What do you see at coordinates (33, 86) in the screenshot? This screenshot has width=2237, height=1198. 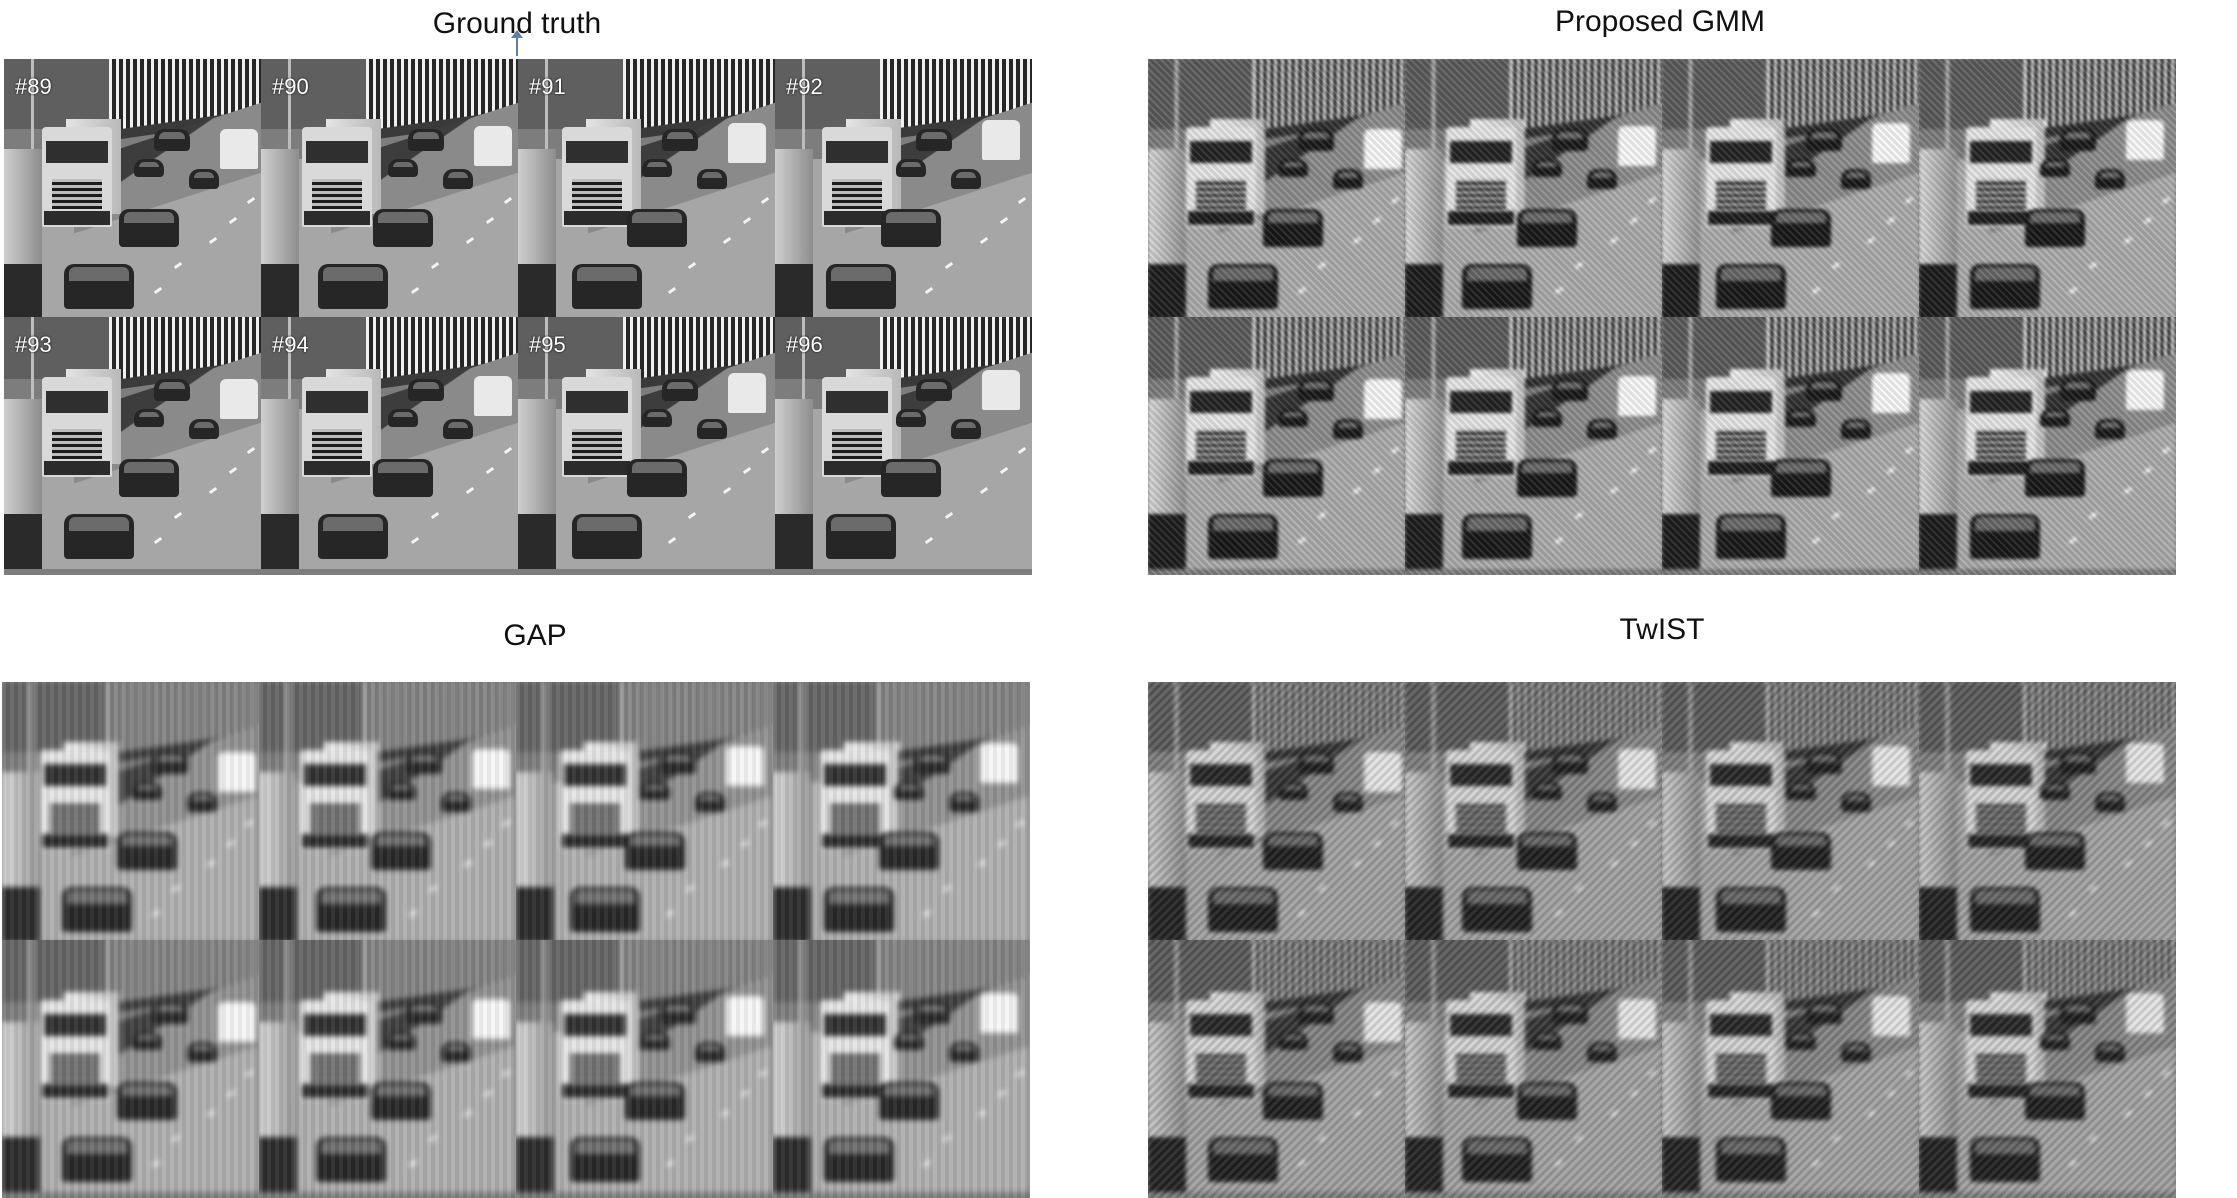 I see `frame-label: #89` at bounding box center [33, 86].